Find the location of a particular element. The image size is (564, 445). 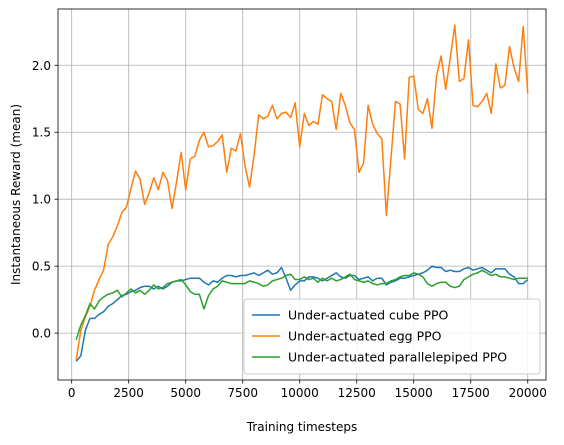

x-tick-label: 7500 is located at coordinates (242, 393).